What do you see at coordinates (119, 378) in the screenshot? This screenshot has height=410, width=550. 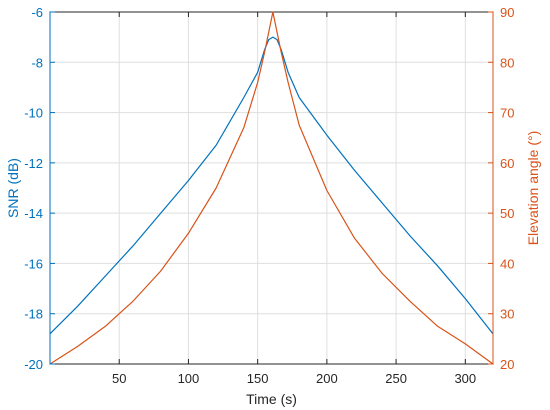 I see `x-tick-label: 50` at bounding box center [119, 378].